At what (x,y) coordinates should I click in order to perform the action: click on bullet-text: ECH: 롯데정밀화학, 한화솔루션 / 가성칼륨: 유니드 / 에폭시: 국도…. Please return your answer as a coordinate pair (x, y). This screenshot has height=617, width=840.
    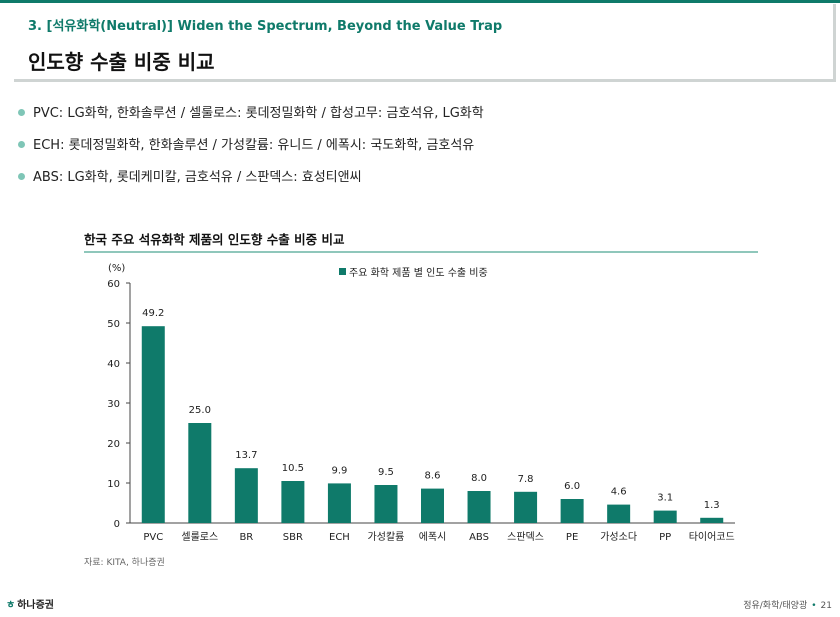
    Looking at the image, I should click on (254, 145).